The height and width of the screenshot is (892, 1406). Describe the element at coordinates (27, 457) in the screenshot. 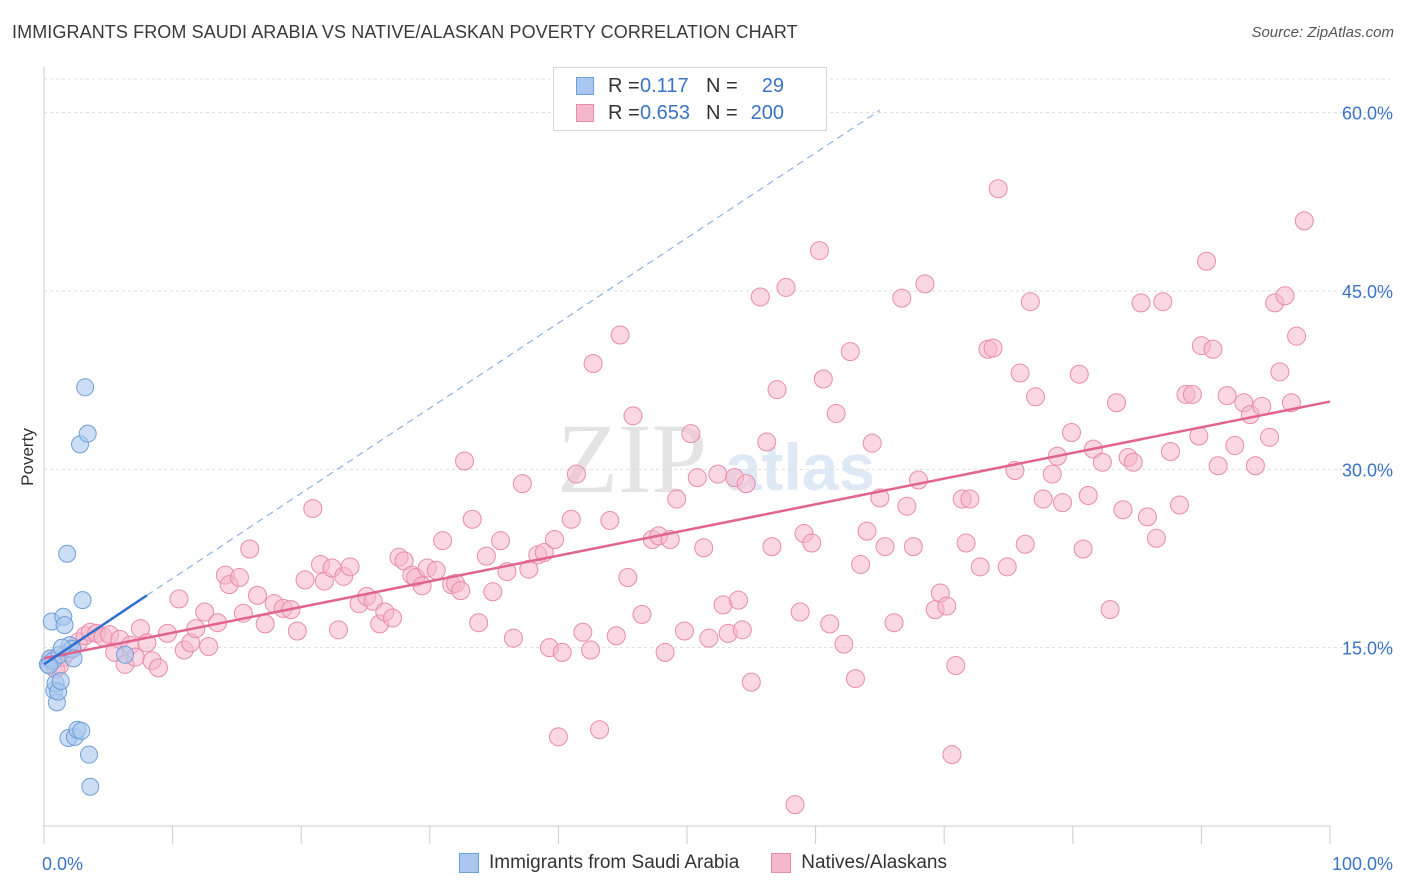

I see `y-axis-label: Poverty` at that location.